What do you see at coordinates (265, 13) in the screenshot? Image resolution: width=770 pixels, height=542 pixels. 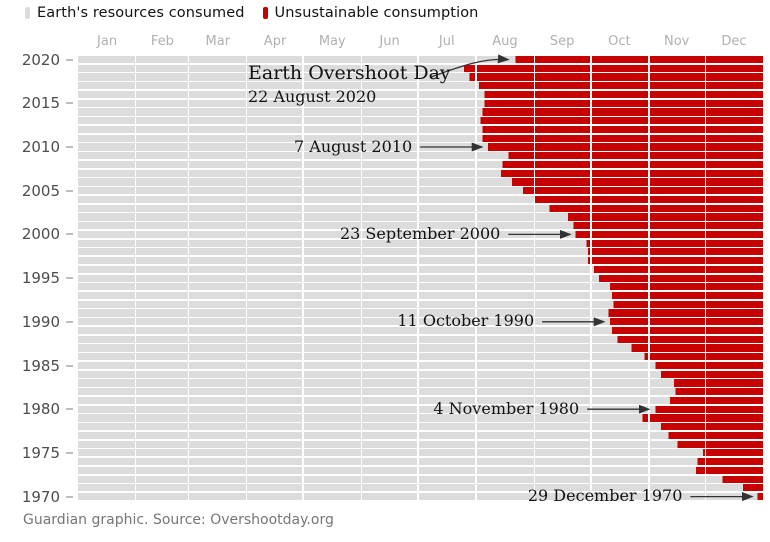 I see `red-swatch-icon` at bounding box center [265, 13].